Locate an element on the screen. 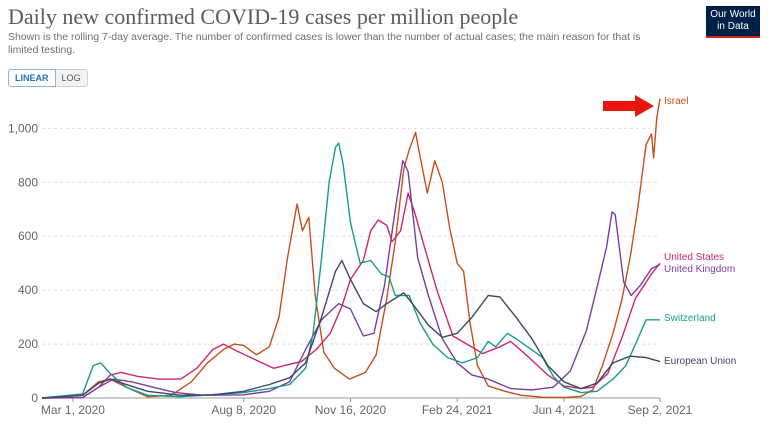 The width and height of the screenshot is (768, 425). owid-logo: Our World in Data is located at coordinates (733, 22).